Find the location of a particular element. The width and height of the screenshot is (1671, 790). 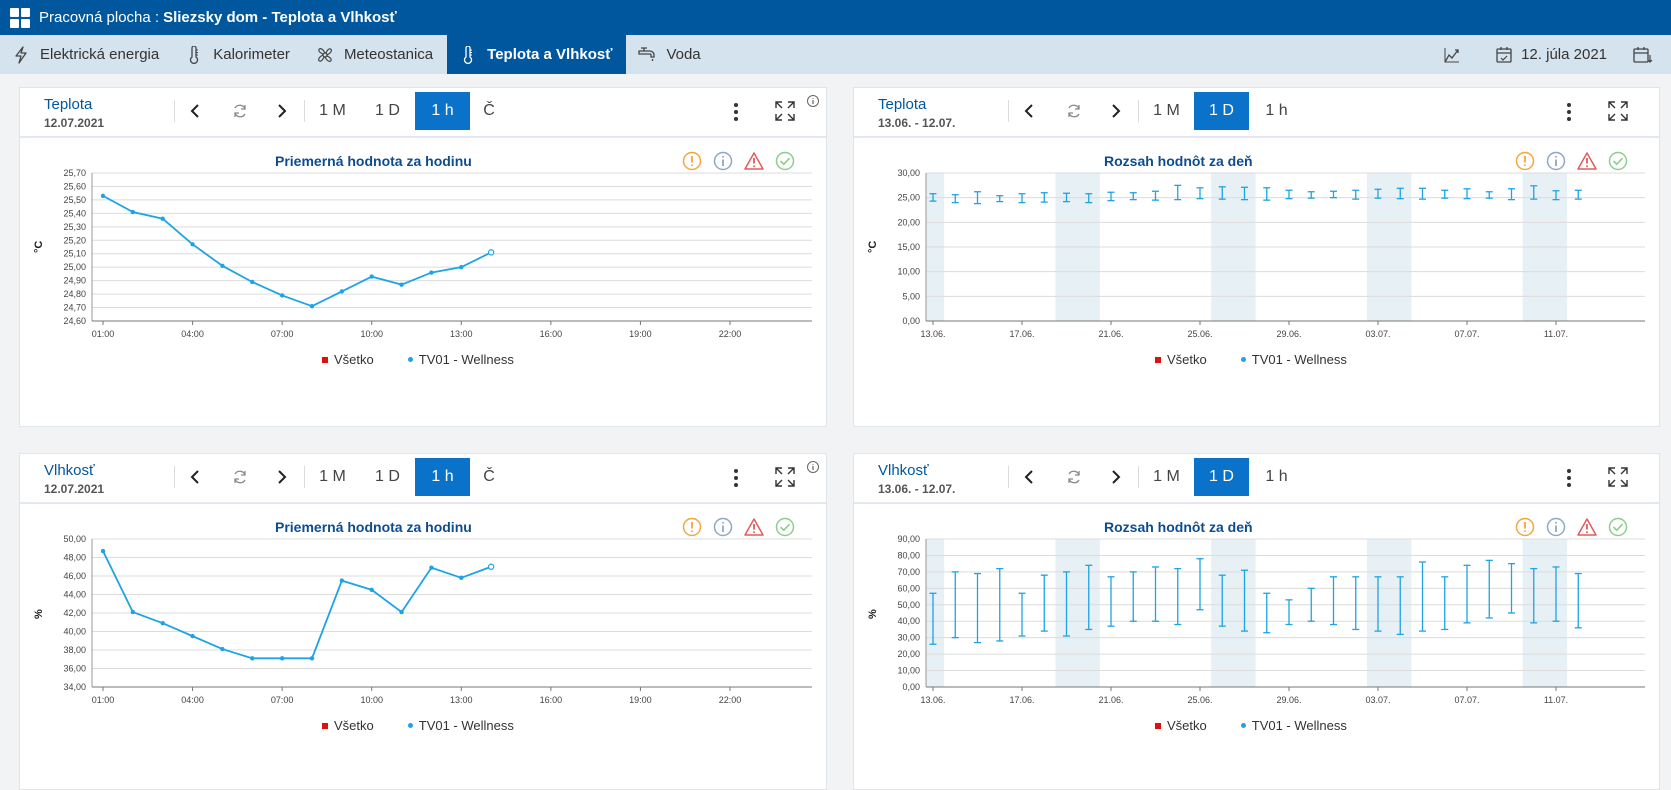

tab-teplota-a-vlhkost: Teplota a Vlhkosť is located at coordinates (537, 54).